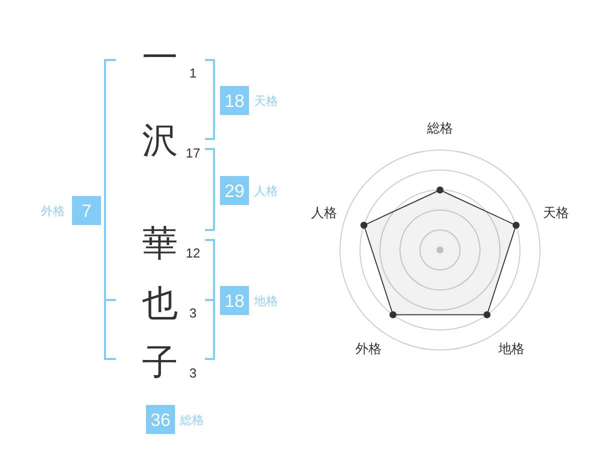 Image resolution: width=600 pixels, height=470 pixels. I want to click on spoke-label: 地格, so click(511, 348).